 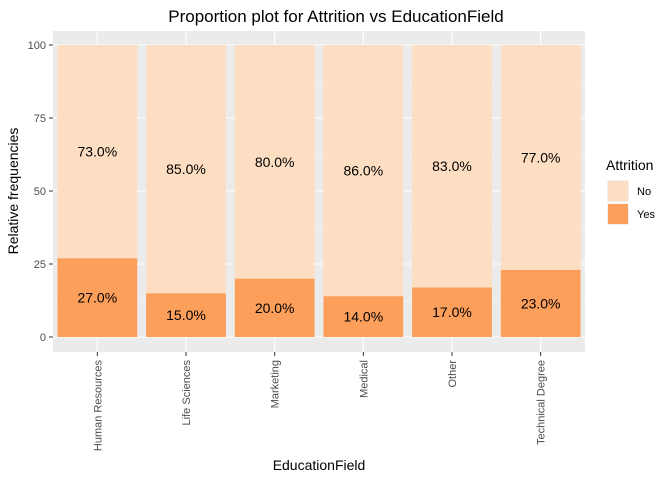 I want to click on legend-key-no, so click(x=618, y=191).